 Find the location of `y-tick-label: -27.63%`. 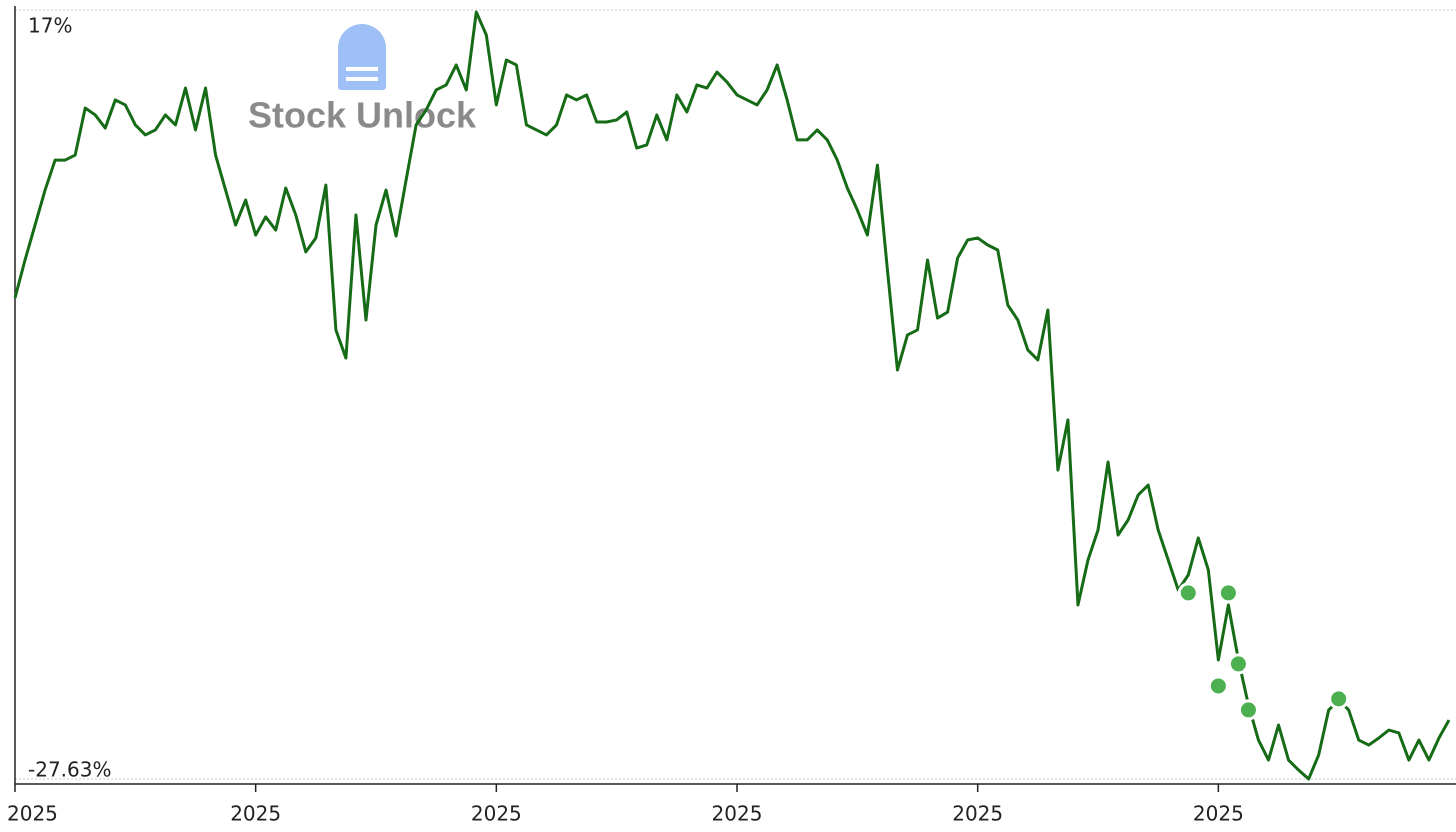

y-tick-label: -27.63% is located at coordinates (69, 770).